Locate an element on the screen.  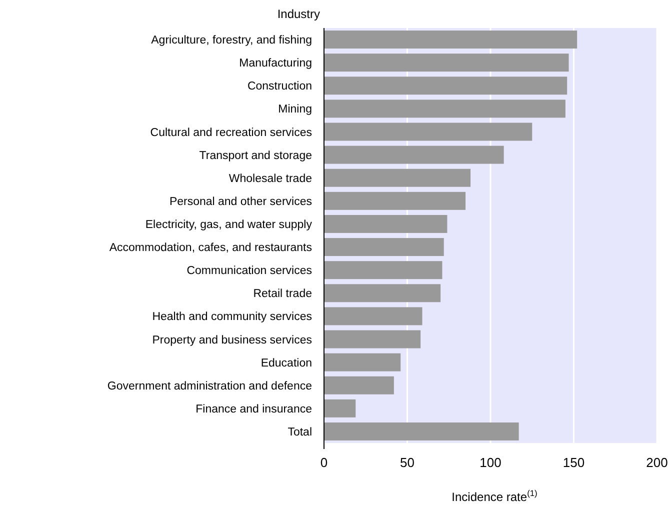
y-tick-label: Retail trade is located at coordinates (282, 294).